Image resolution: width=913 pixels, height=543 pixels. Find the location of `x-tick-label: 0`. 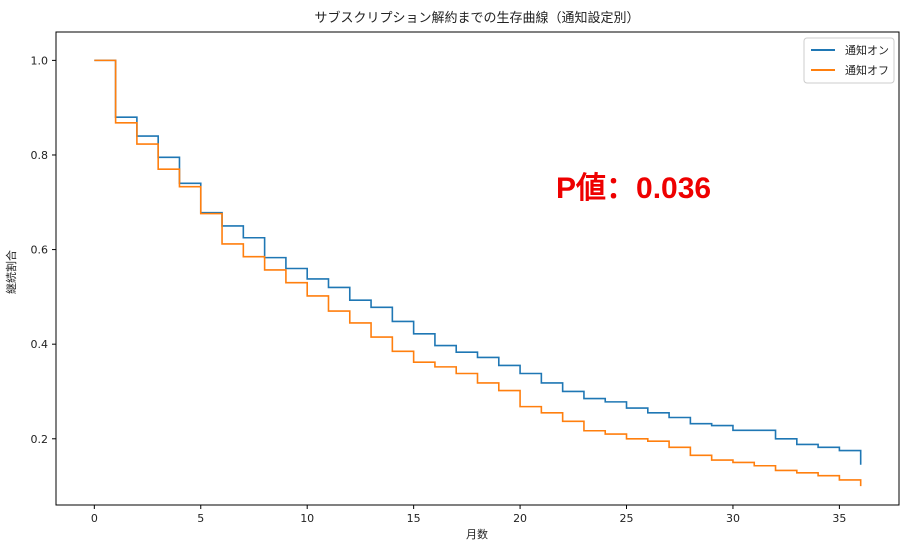

x-tick-label: 0 is located at coordinates (94, 518).